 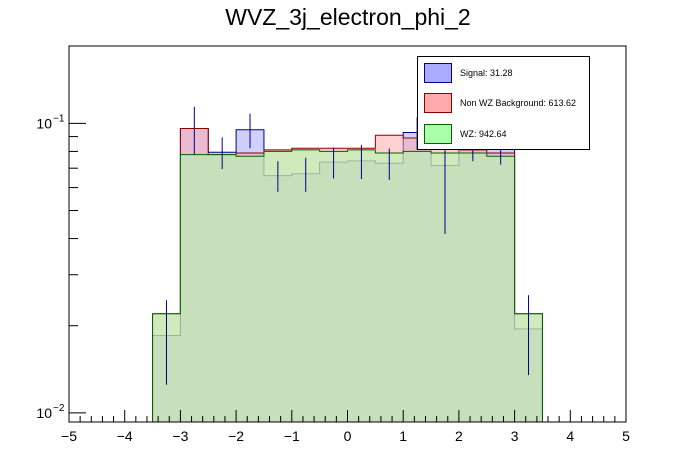 I want to click on x-tick-label: −5, so click(x=69, y=436).